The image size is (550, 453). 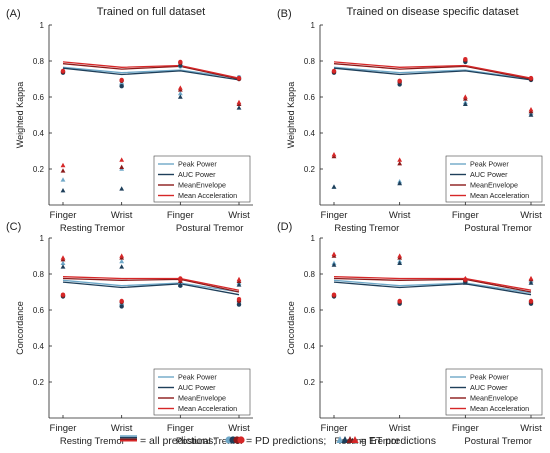 I want to click on y-tick-label: 0.6, so click(x=310, y=310).